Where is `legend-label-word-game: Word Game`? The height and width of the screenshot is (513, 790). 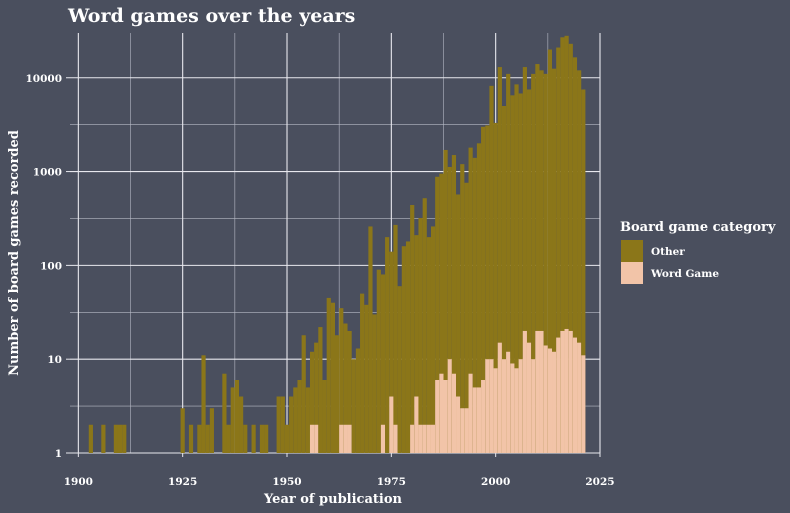 legend-label-word-game: Word Game is located at coordinates (684, 274).